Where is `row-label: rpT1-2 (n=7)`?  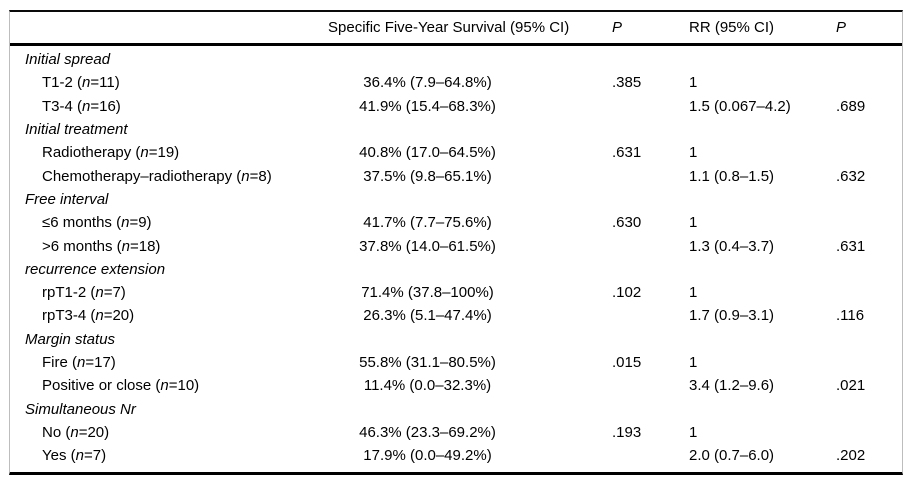 row-label: rpT1-2 (n=7) is located at coordinates (169, 292).